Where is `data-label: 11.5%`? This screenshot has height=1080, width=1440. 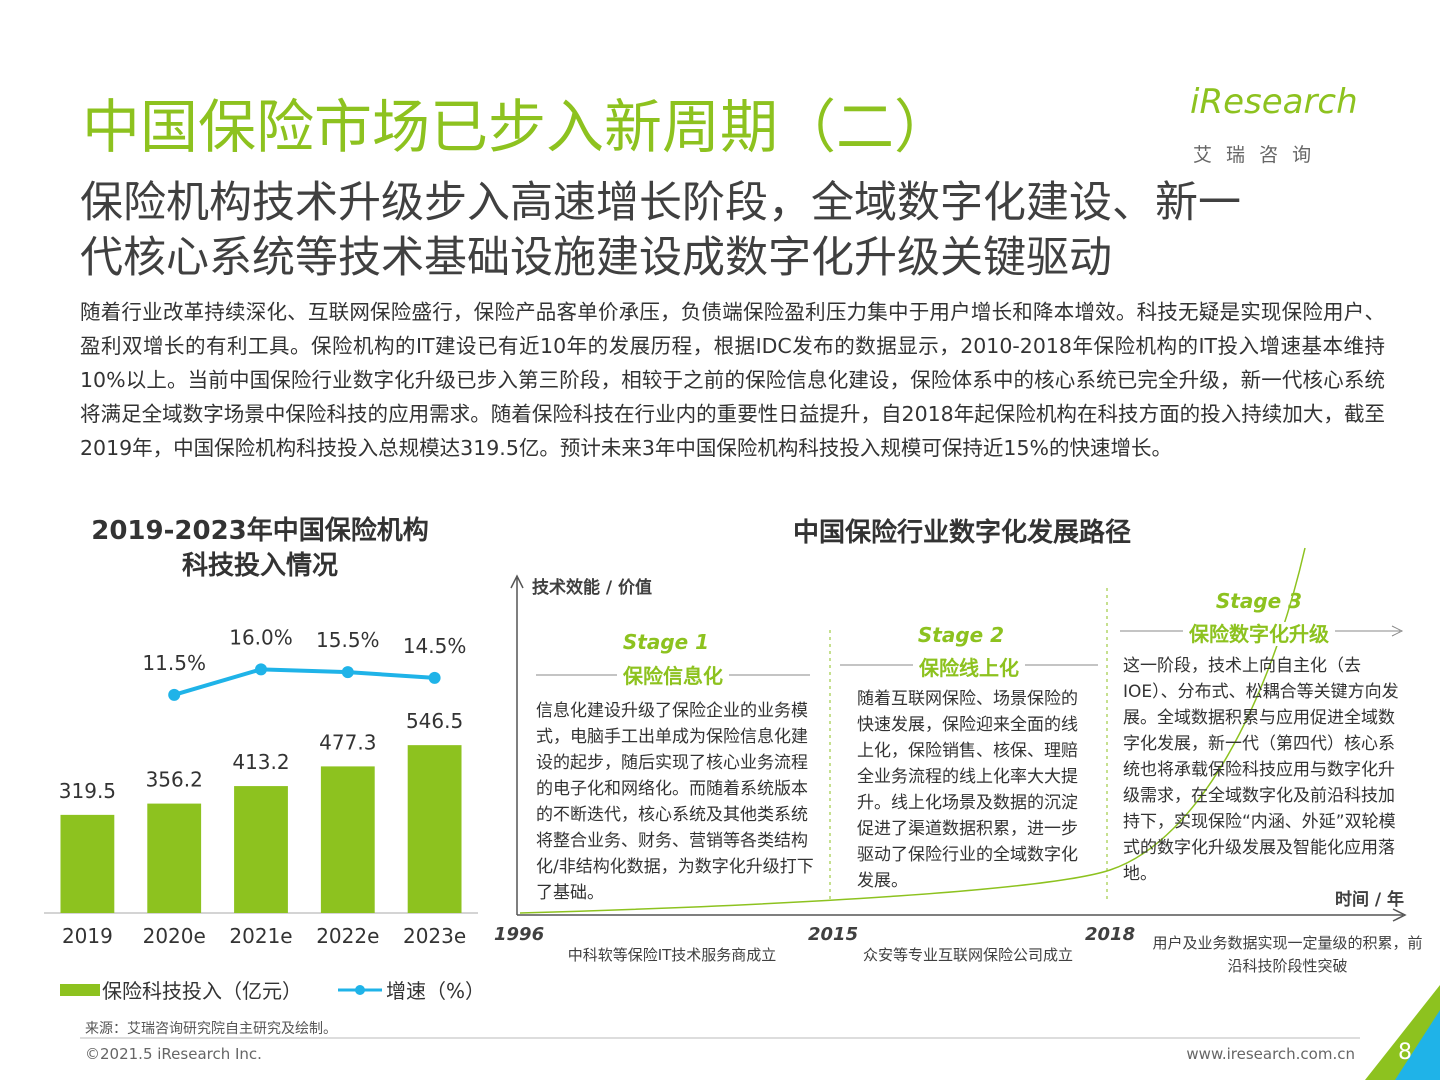 data-label: 11.5% is located at coordinates (174, 663).